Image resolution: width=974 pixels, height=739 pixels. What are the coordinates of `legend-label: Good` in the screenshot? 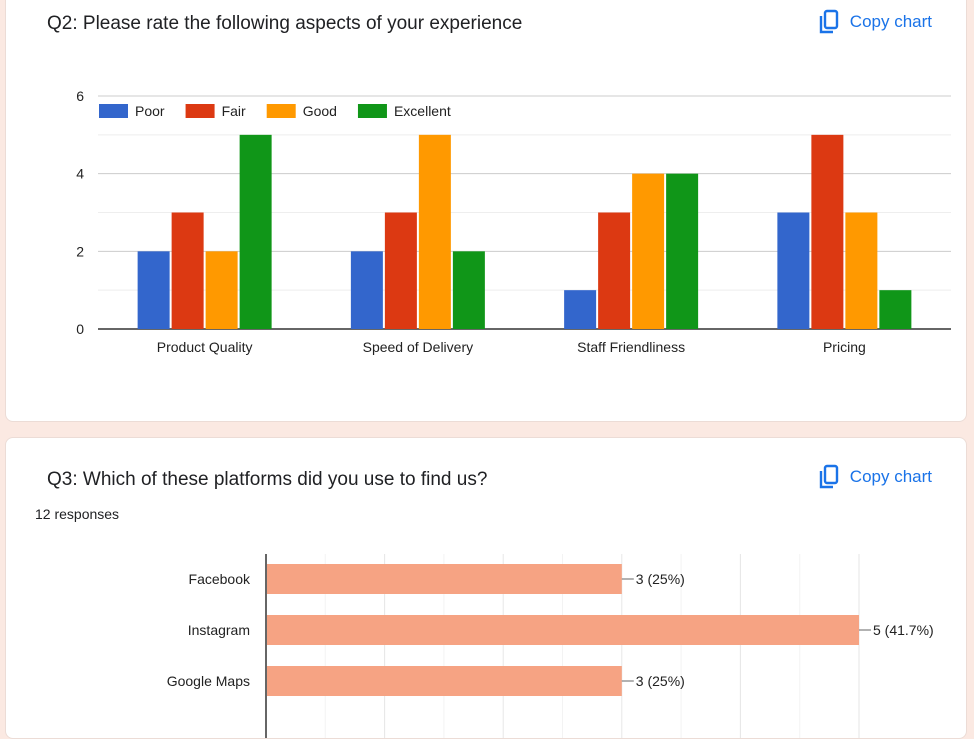 It's located at (320, 111).